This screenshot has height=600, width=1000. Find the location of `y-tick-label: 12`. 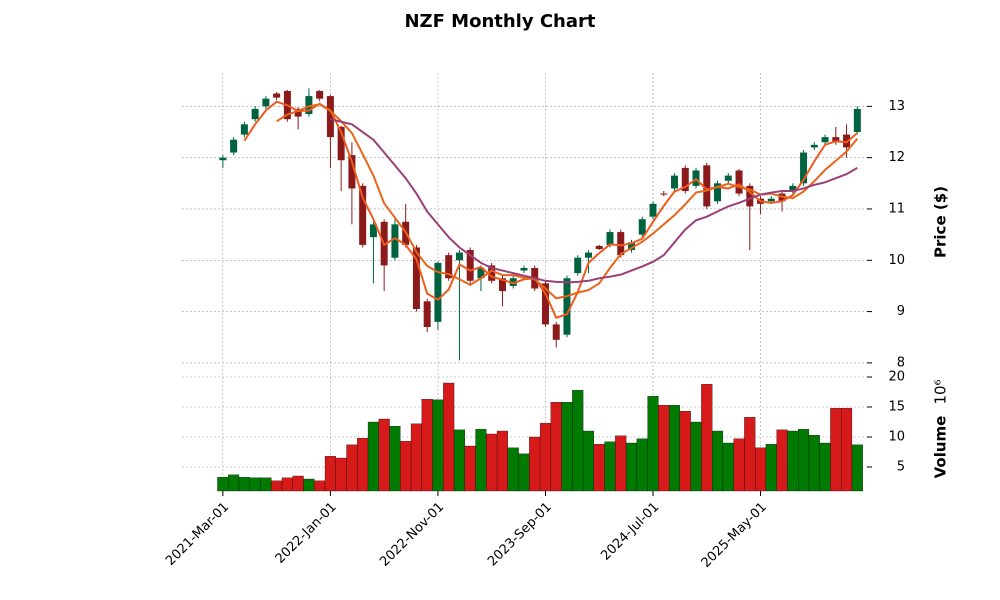

y-tick-label: 12 is located at coordinates (896, 157).